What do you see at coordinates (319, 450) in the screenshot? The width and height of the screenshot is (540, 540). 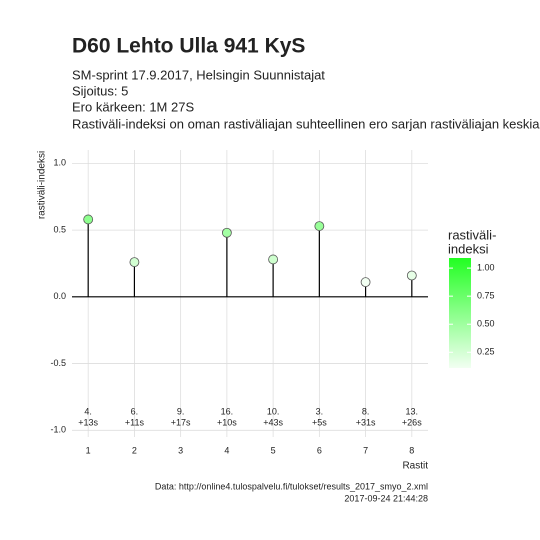 I see `x-tick-label: 6` at bounding box center [319, 450].